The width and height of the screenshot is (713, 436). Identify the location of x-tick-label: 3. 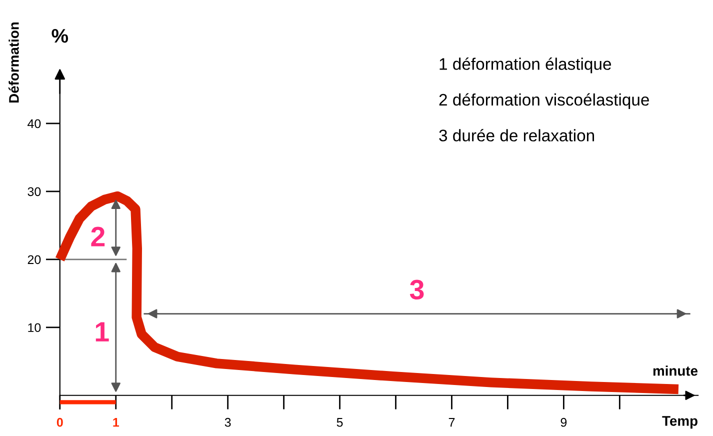
(227, 422).